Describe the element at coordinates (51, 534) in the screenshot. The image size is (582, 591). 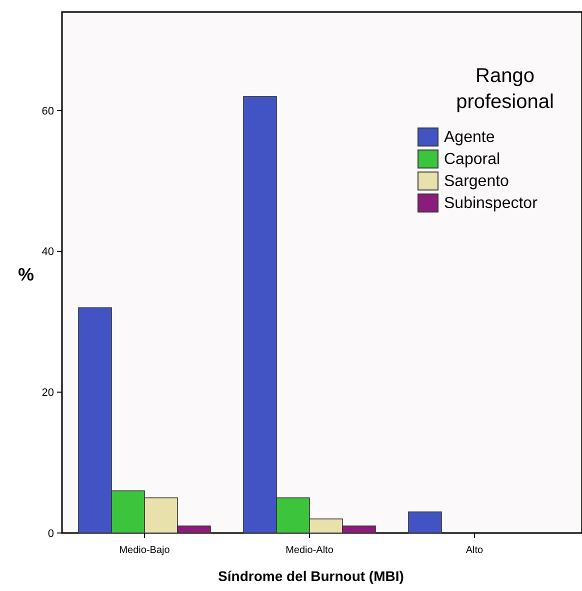
I see `y-tick-label: 0` at that location.